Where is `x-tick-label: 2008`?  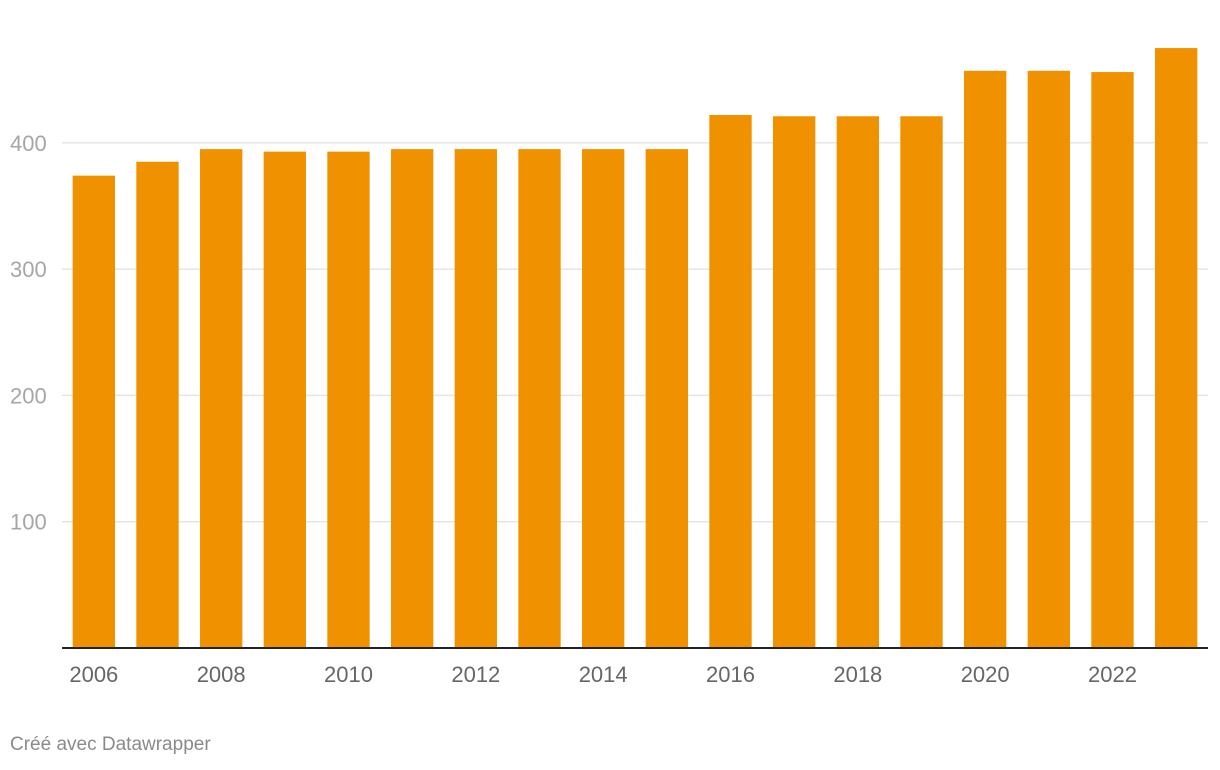
x-tick-label: 2008 is located at coordinates (221, 674).